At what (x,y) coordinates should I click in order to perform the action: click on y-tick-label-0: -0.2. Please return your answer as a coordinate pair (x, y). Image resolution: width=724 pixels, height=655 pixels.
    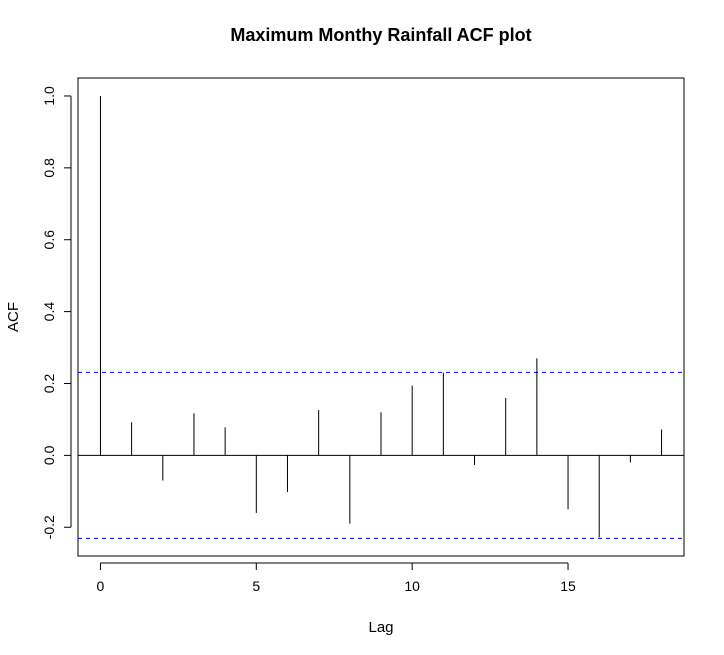
    Looking at the image, I should click on (49, 527).